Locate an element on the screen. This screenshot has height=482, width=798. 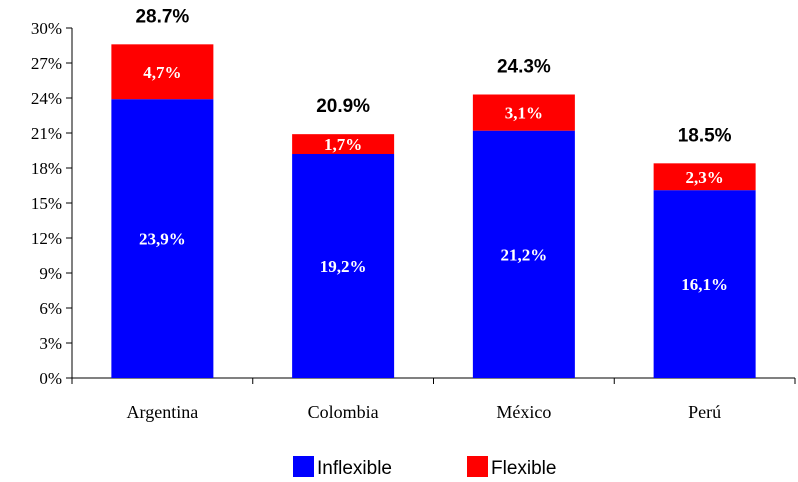
segment-value-label: 23,9% is located at coordinates (162, 239).